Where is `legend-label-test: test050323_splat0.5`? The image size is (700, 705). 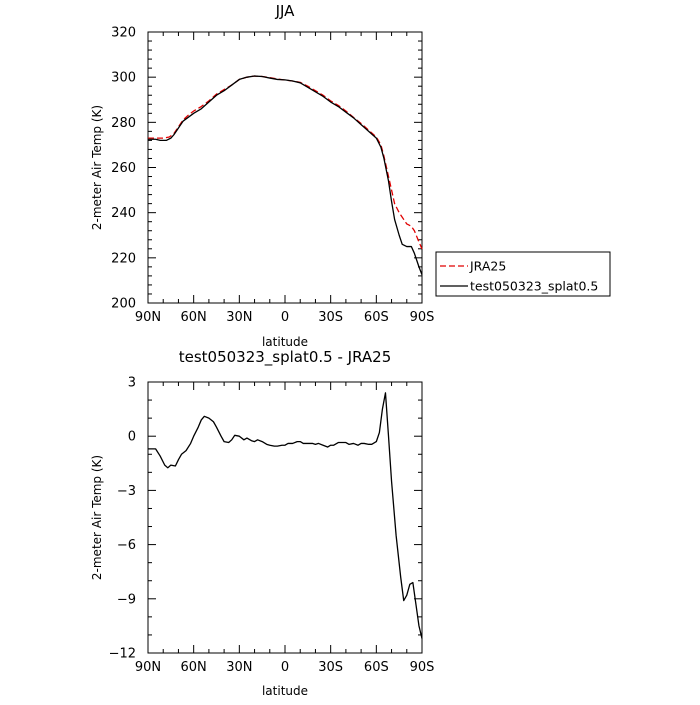 legend-label-test: test050323_splat0.5 is located at coordinates (534, 286).